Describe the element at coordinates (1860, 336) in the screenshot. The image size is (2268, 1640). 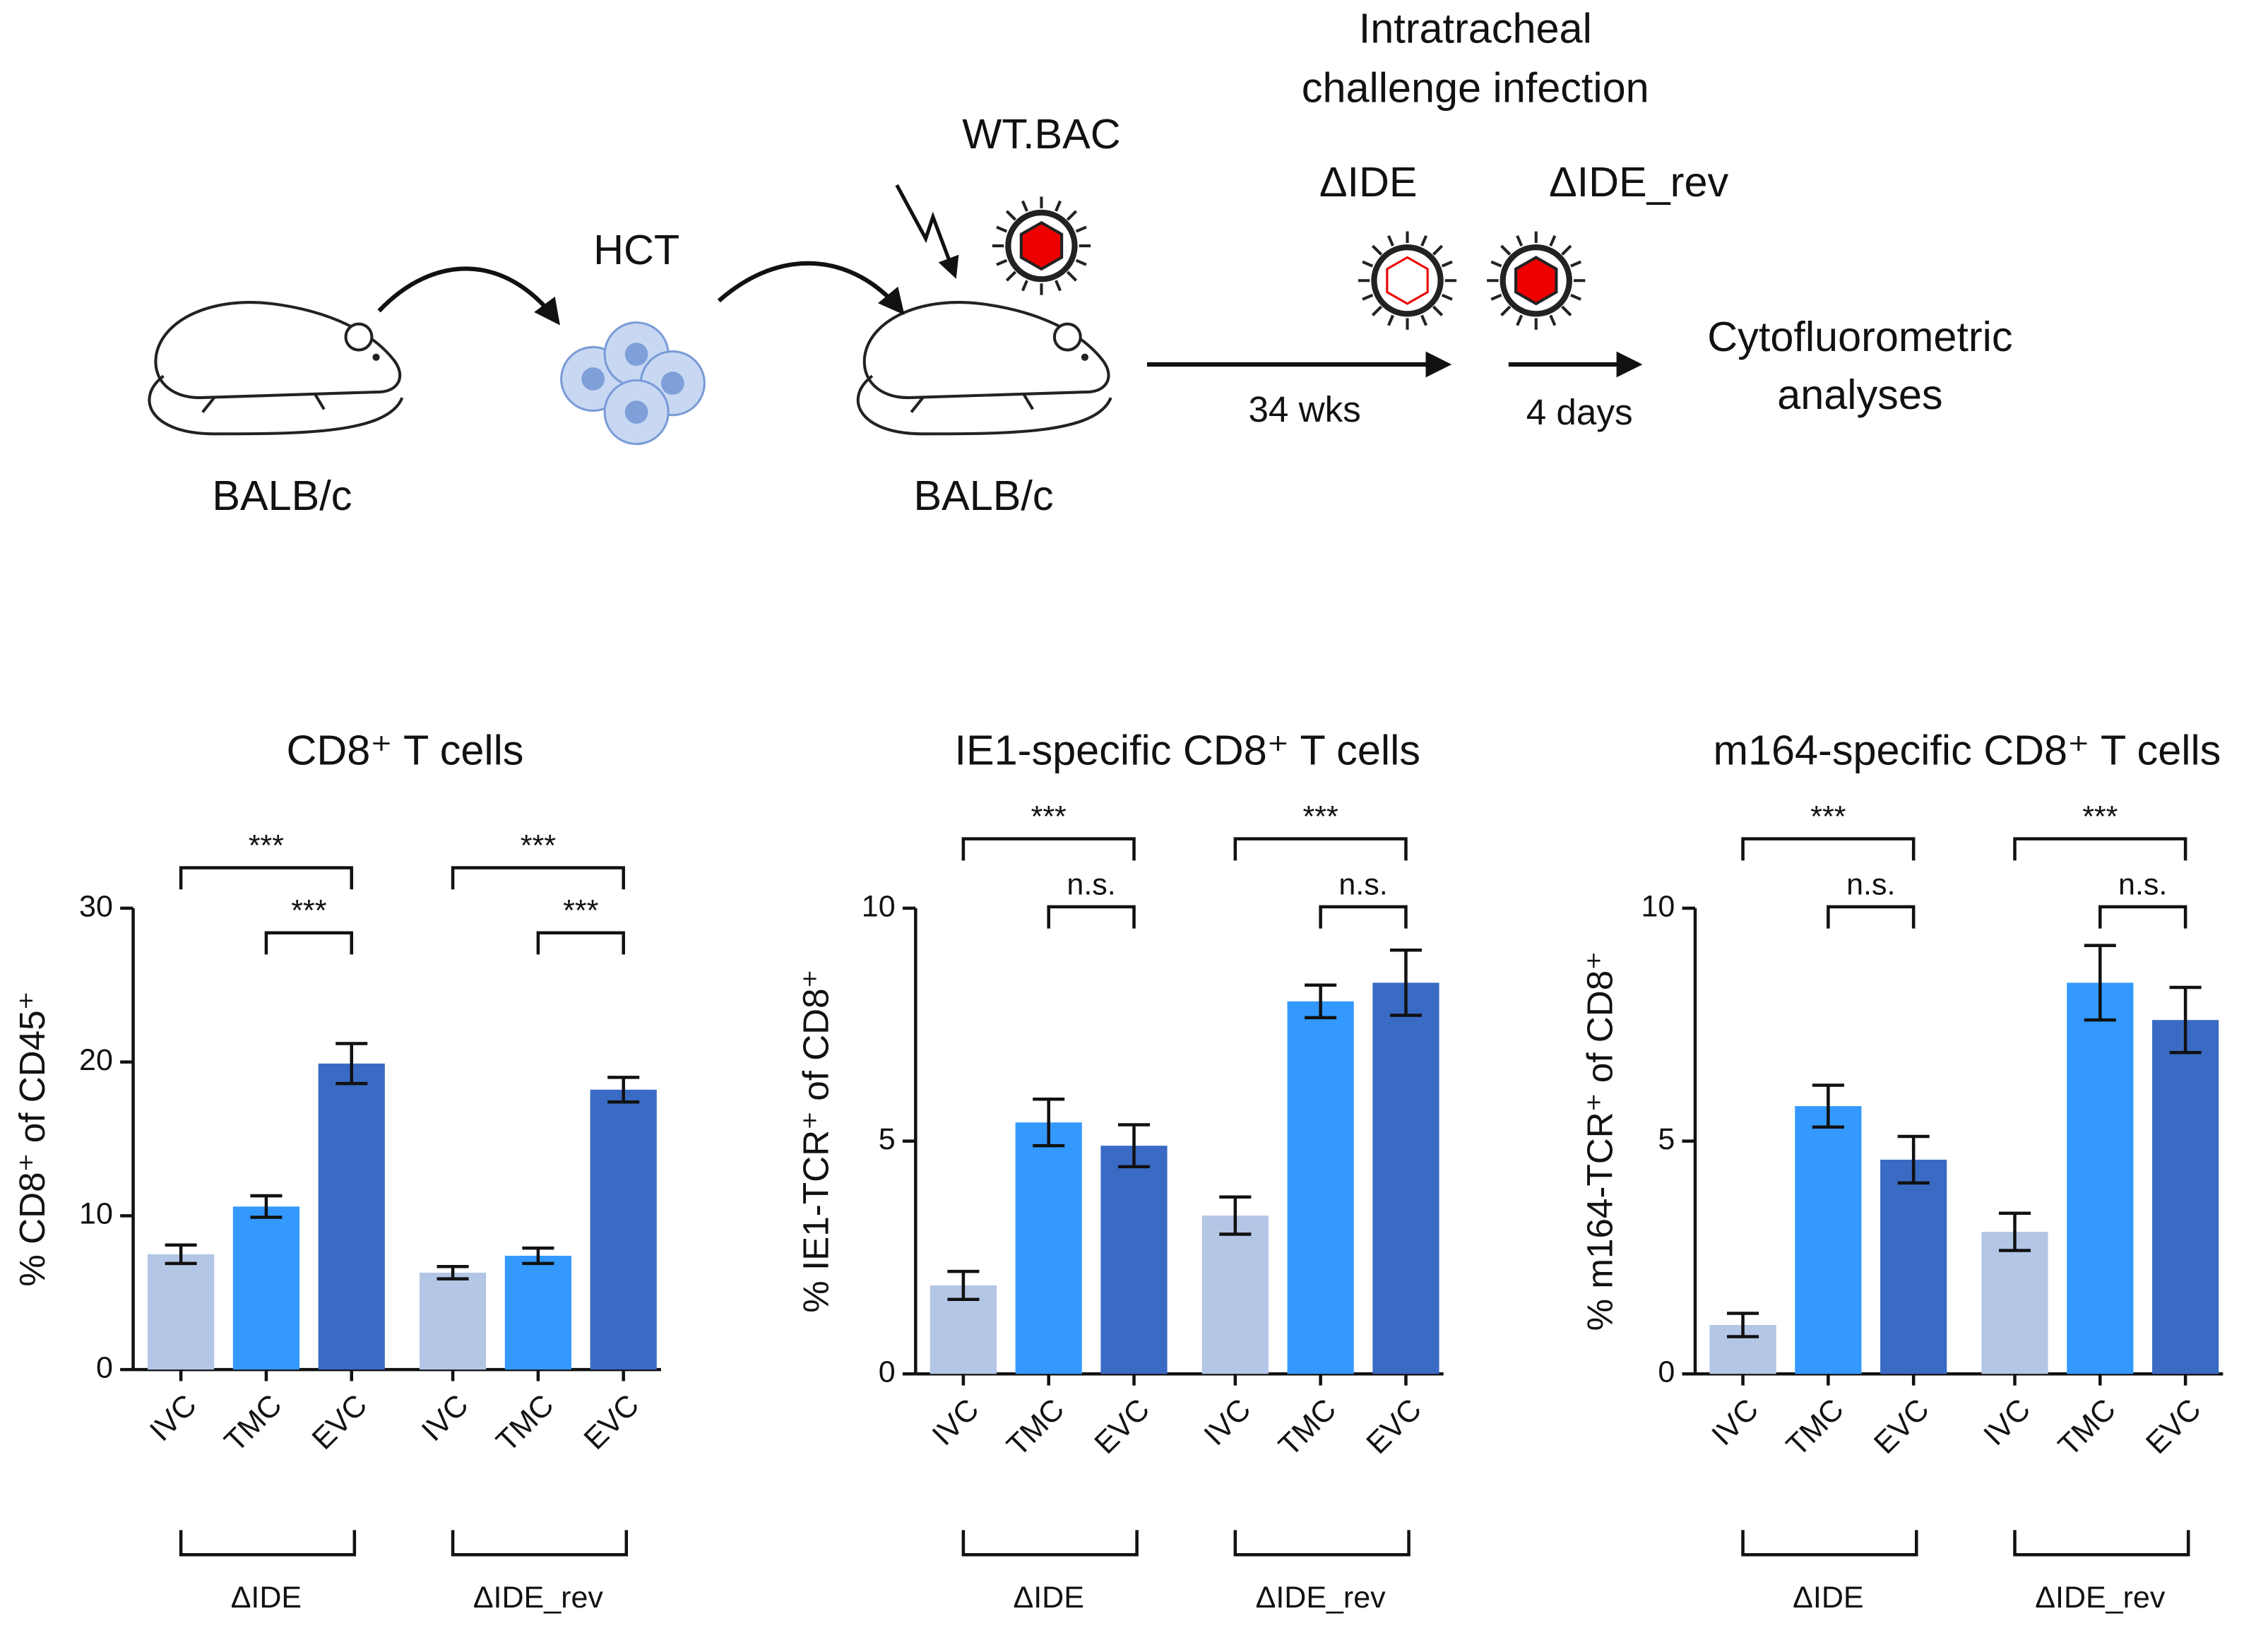
I see `label: Cytofluorometric` at that location.